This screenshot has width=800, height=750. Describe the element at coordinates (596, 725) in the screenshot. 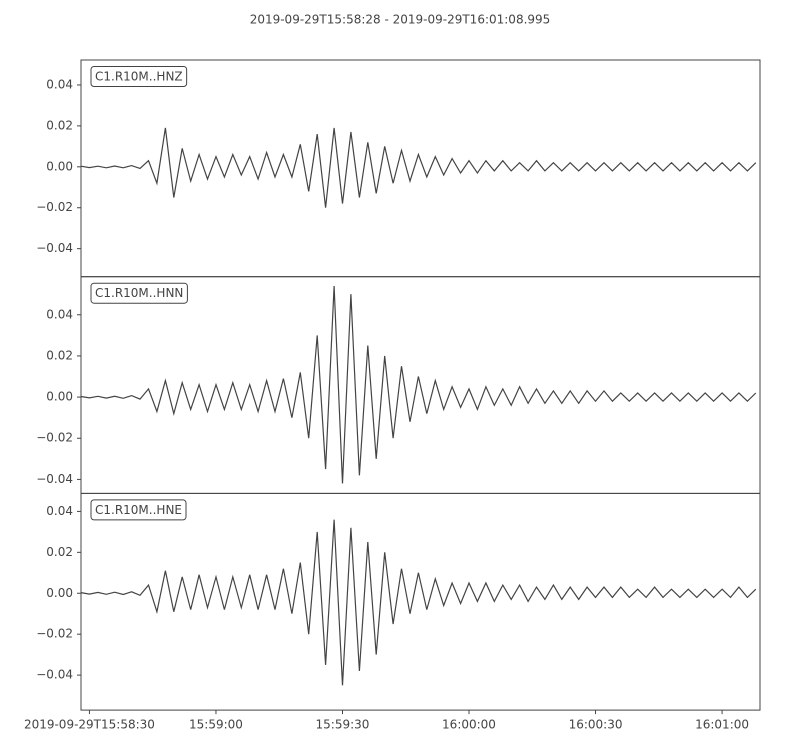

I see `x-tick-label: 16:00:30` at that location.